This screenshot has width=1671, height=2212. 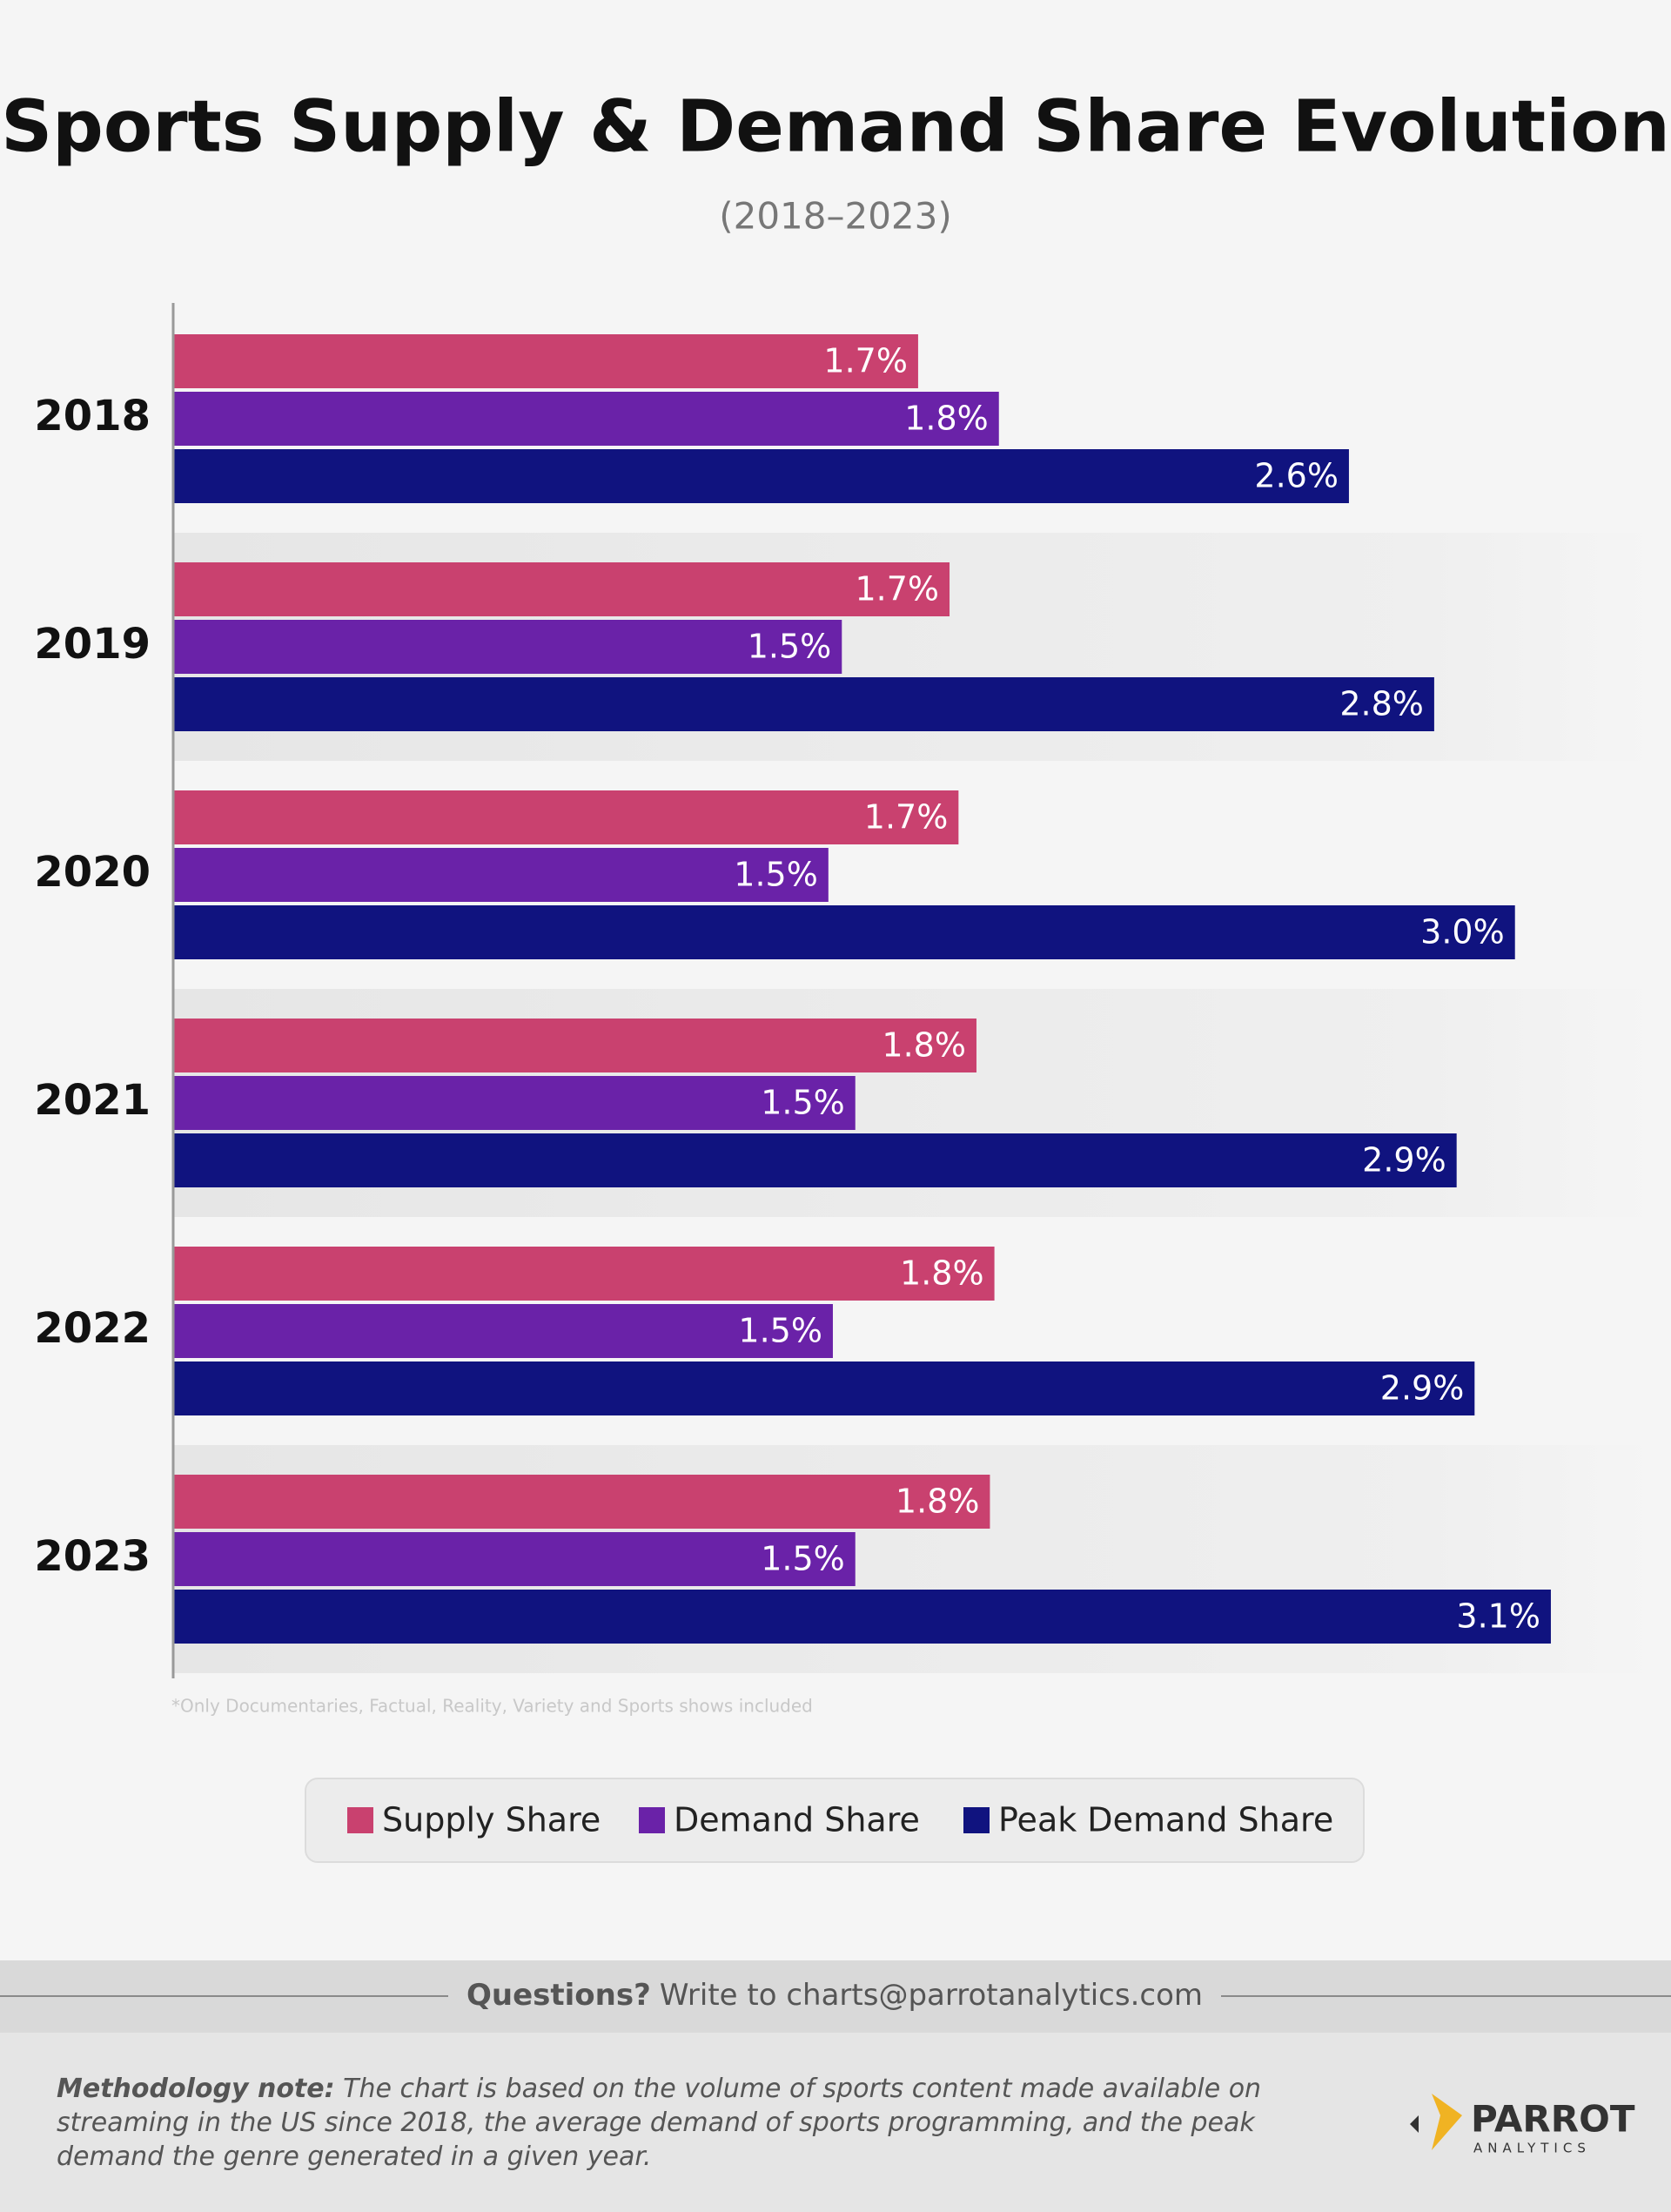 What do you see at coordinates (797, 1820) in the screenshot?
I see `legend-label: Demand Share` at bounding box center [797, 1820].